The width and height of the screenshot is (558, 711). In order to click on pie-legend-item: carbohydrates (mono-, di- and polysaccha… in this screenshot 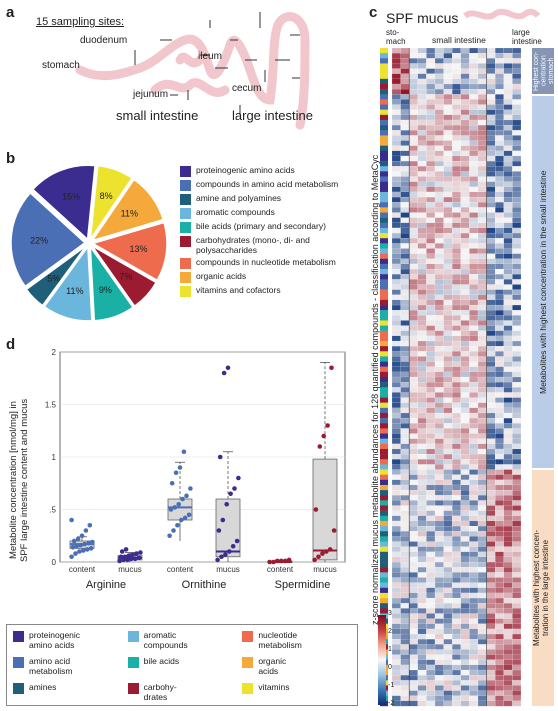, I will do `click(270, 245)`.